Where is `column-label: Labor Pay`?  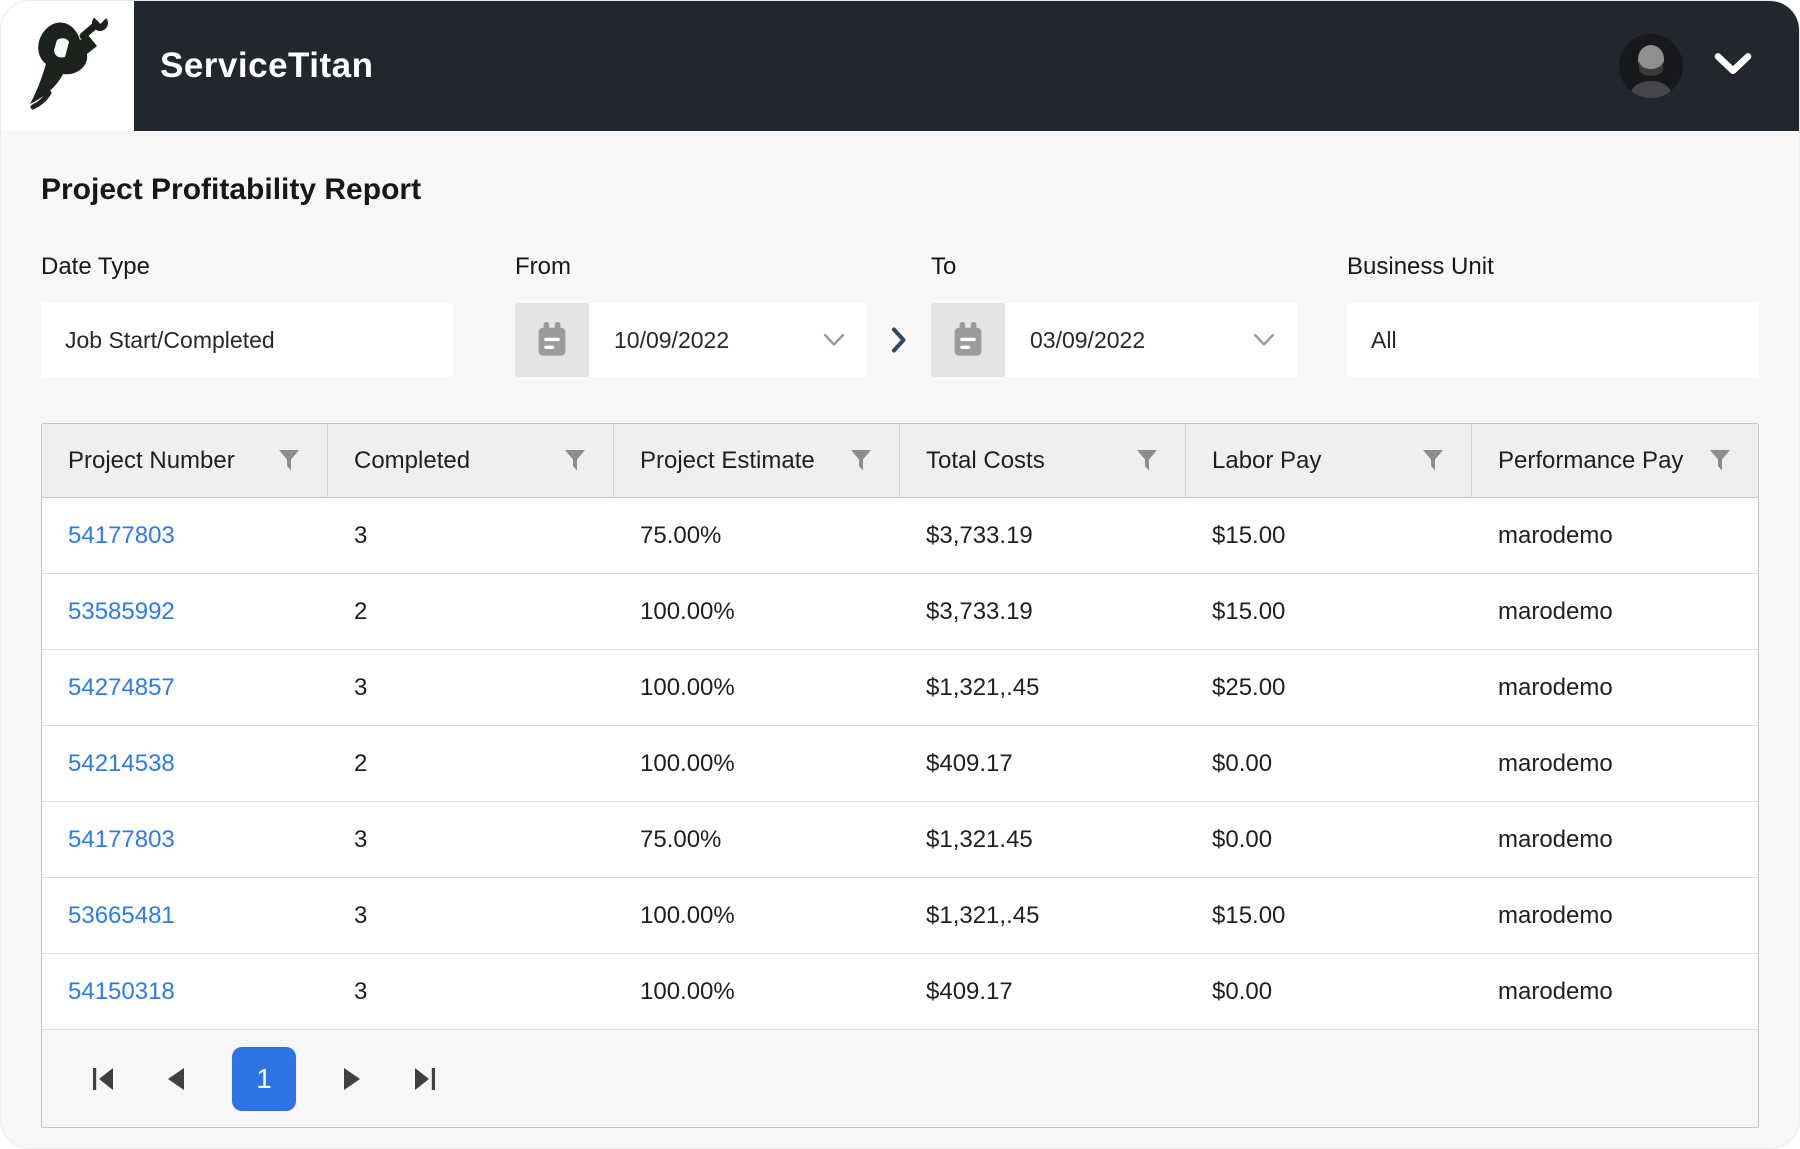 column-label: Labor Pay is located at coordinates (1267, 460).